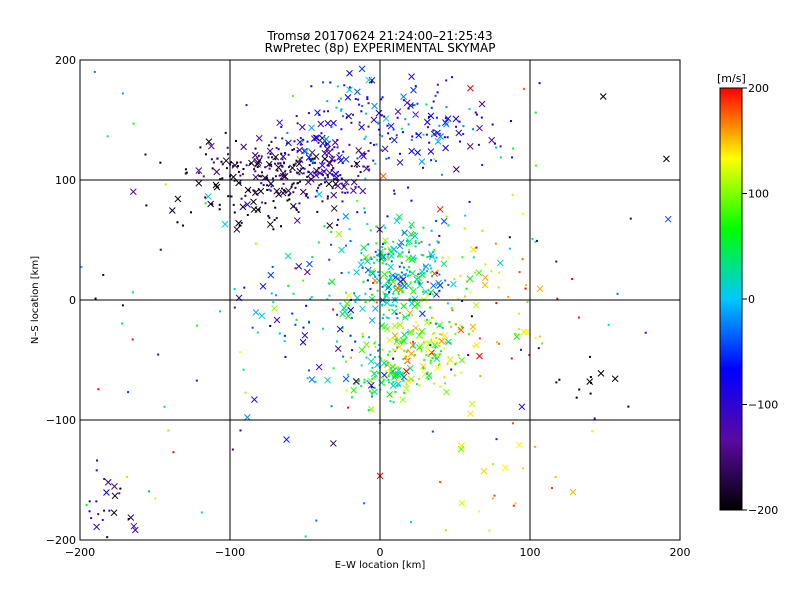  Describe the element at coordinates (65, 60) in the screenshot. I see `y-tick-label: 200` at that location.